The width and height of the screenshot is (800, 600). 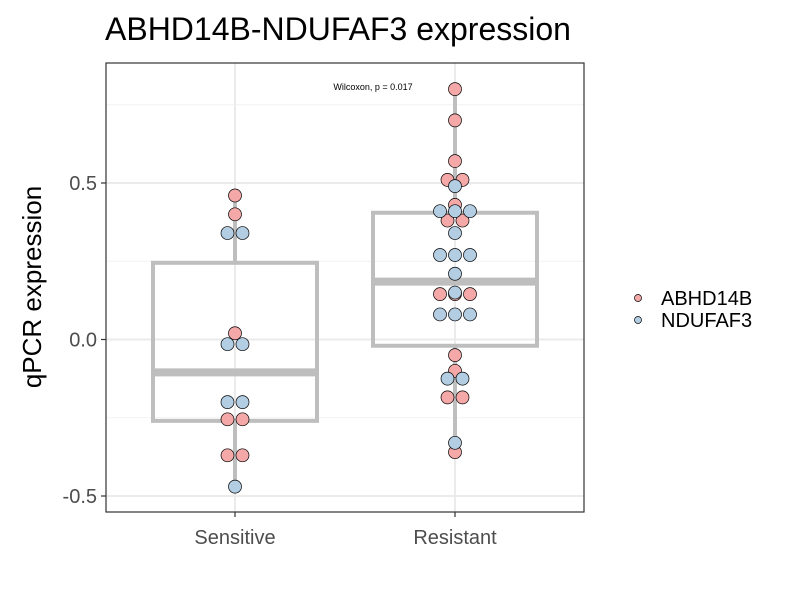 I want to click on y-tick-label: 0.0, so click(x=83, y=341).